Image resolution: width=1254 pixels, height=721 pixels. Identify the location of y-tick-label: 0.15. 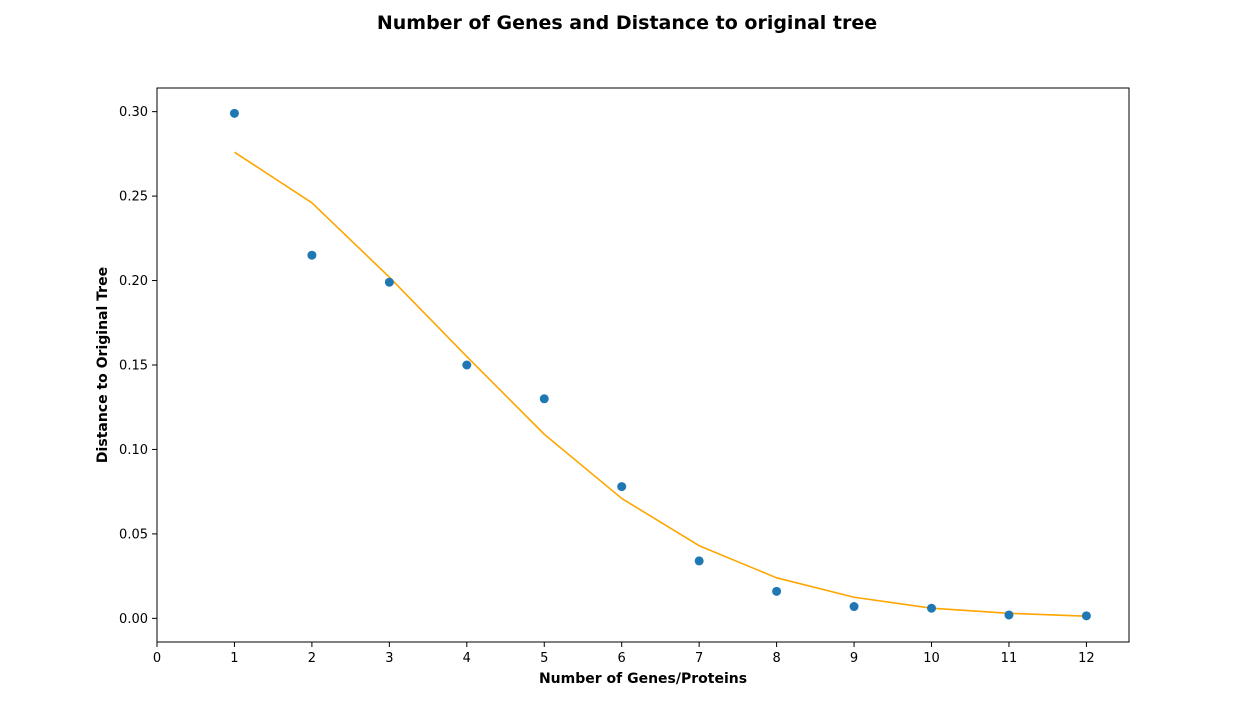
(133, 366).